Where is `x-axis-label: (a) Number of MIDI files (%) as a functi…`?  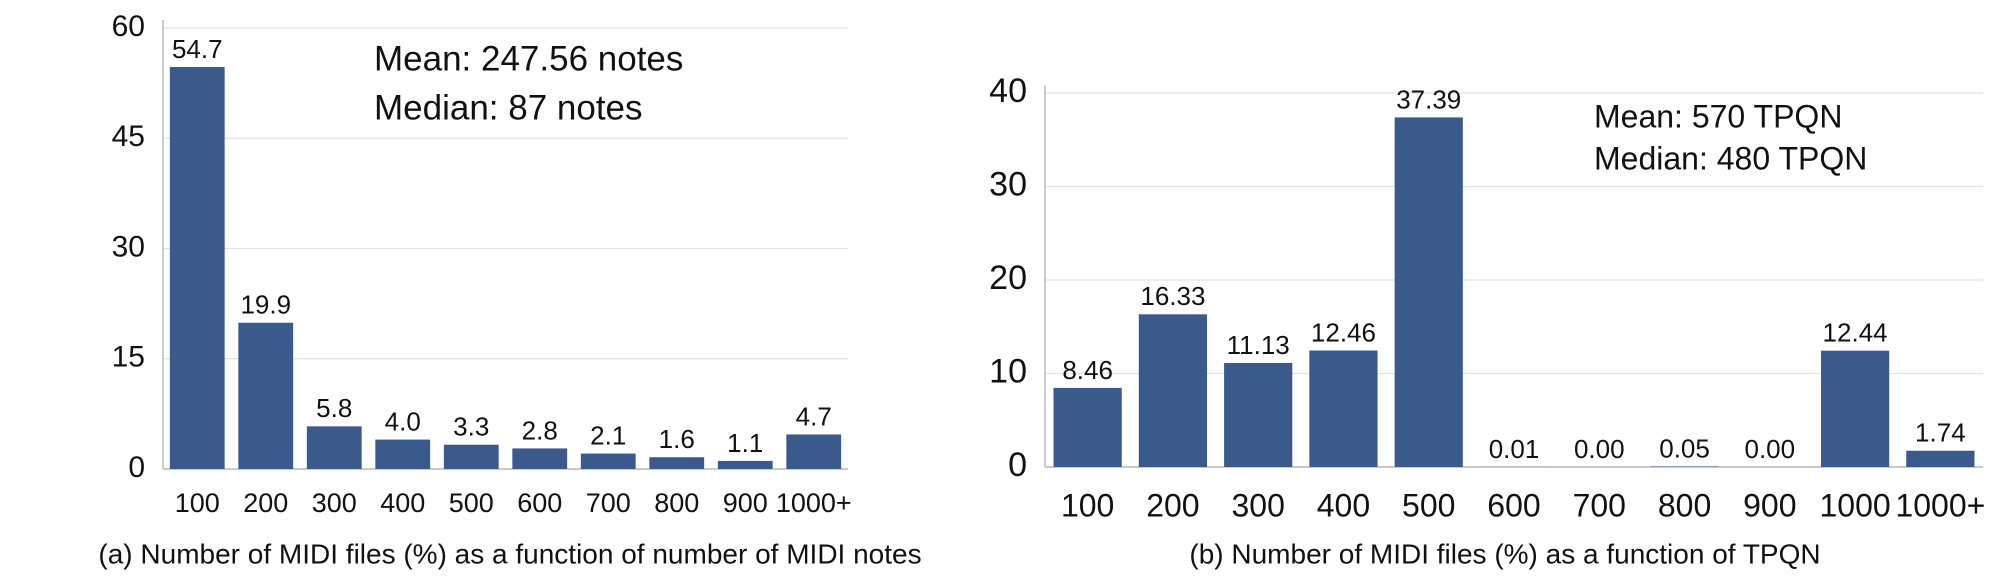 x-axis-label: (a) Number of MIDI files (%) as a functi… is located at coordinates (509, 553).